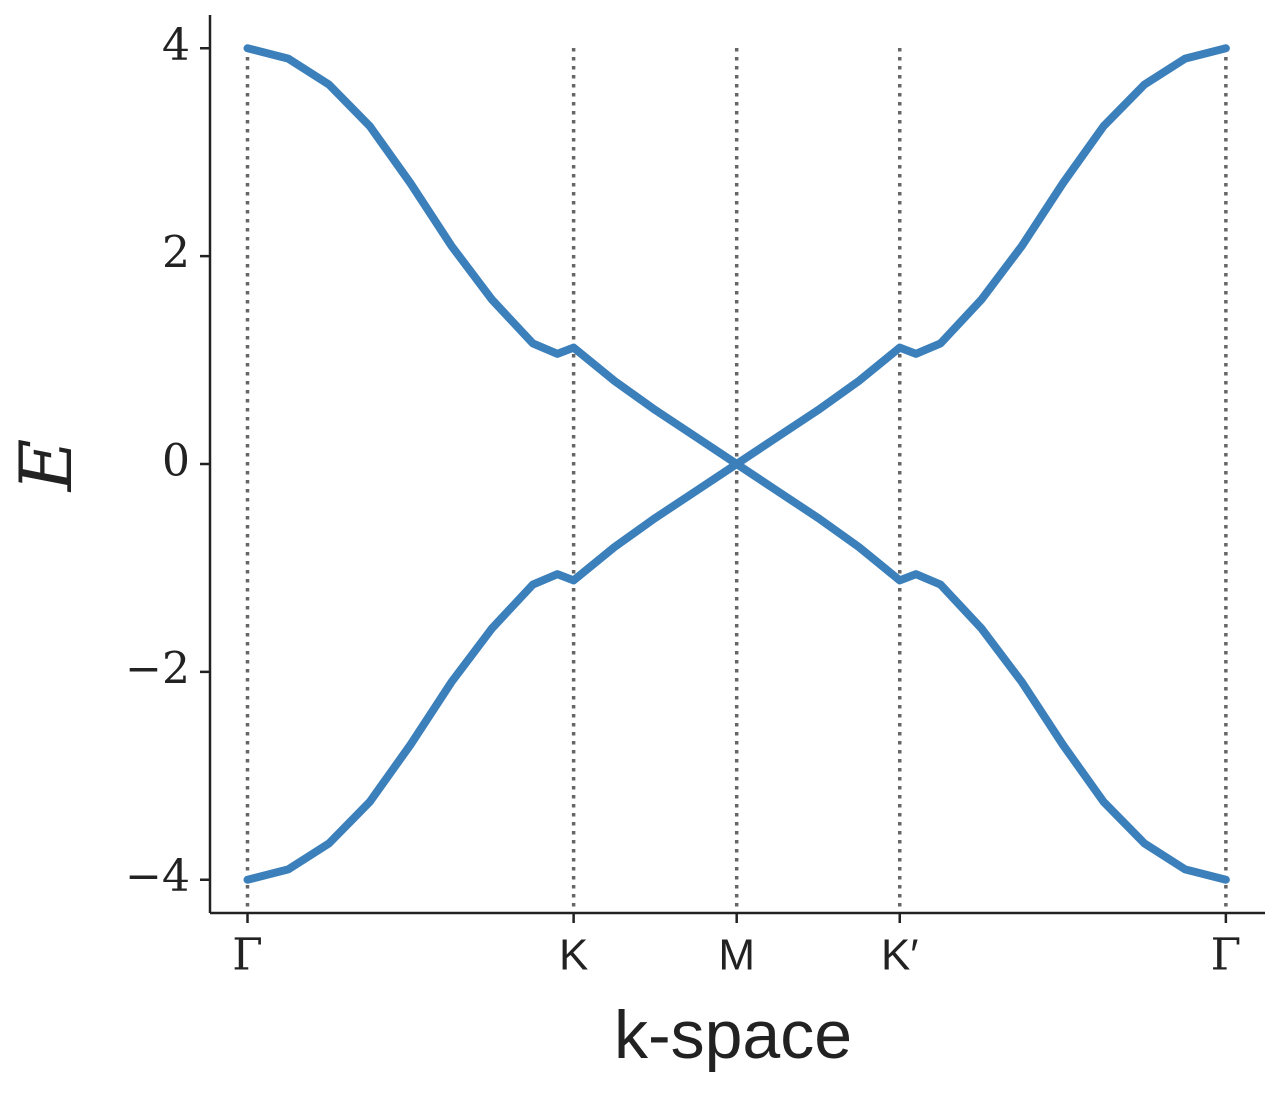 The image size is (1280, 1095). Describe the element at coordinates (736, 955) in the screenshot. I see `x-tick-label: M` at that location.